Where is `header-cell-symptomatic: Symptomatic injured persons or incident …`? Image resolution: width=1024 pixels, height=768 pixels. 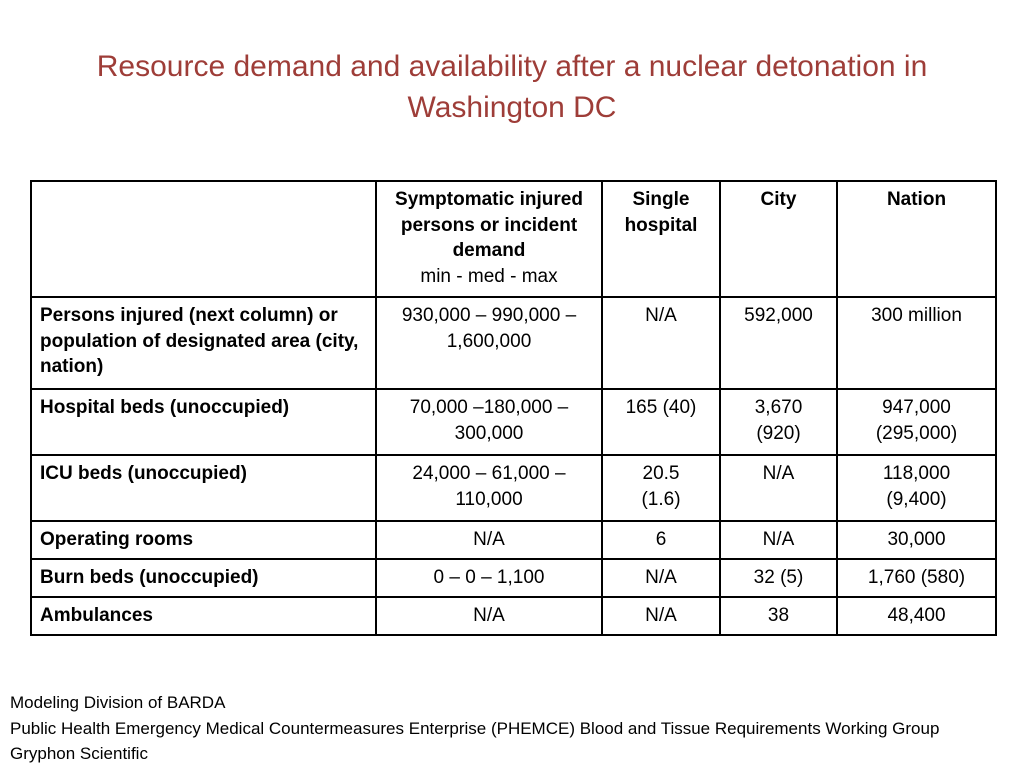 header-cell-symptomatic: Symptomatic injured persons or incident … is located at coordinates (489, 239).